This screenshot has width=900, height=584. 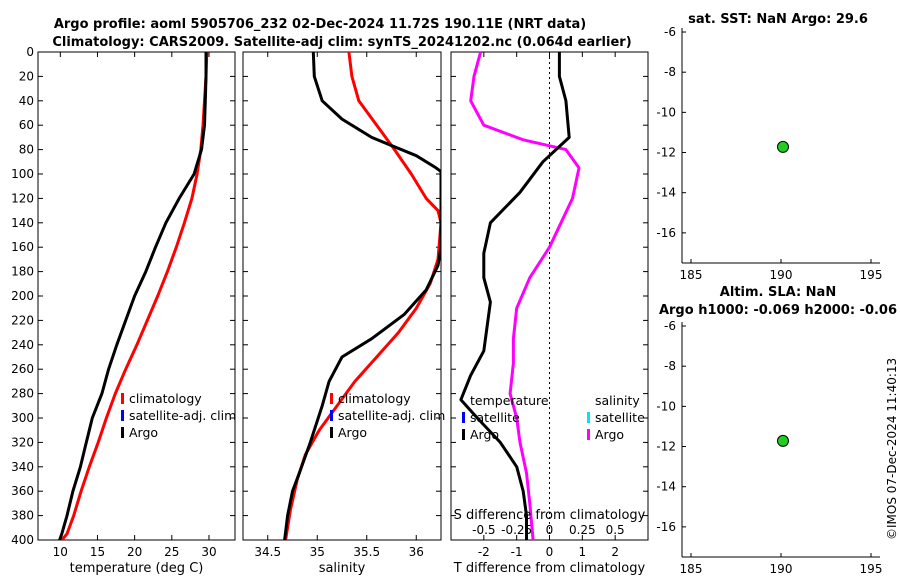 What do you see at coordinates (483, 530) in the screenshot?
I see `difference-x2tick-label: -0.5` at bounding box center [483, 530].